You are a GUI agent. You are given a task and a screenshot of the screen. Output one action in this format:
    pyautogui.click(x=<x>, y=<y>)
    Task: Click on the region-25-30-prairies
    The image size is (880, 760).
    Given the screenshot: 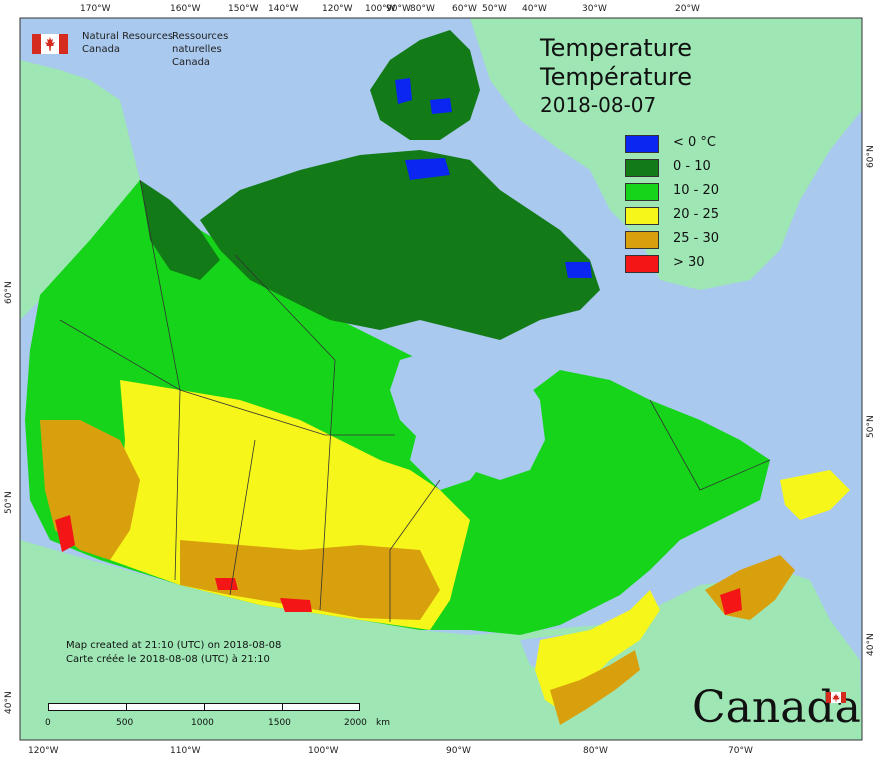 What is the action you would take?
    pyautogui.click(x=310, y=580)
    